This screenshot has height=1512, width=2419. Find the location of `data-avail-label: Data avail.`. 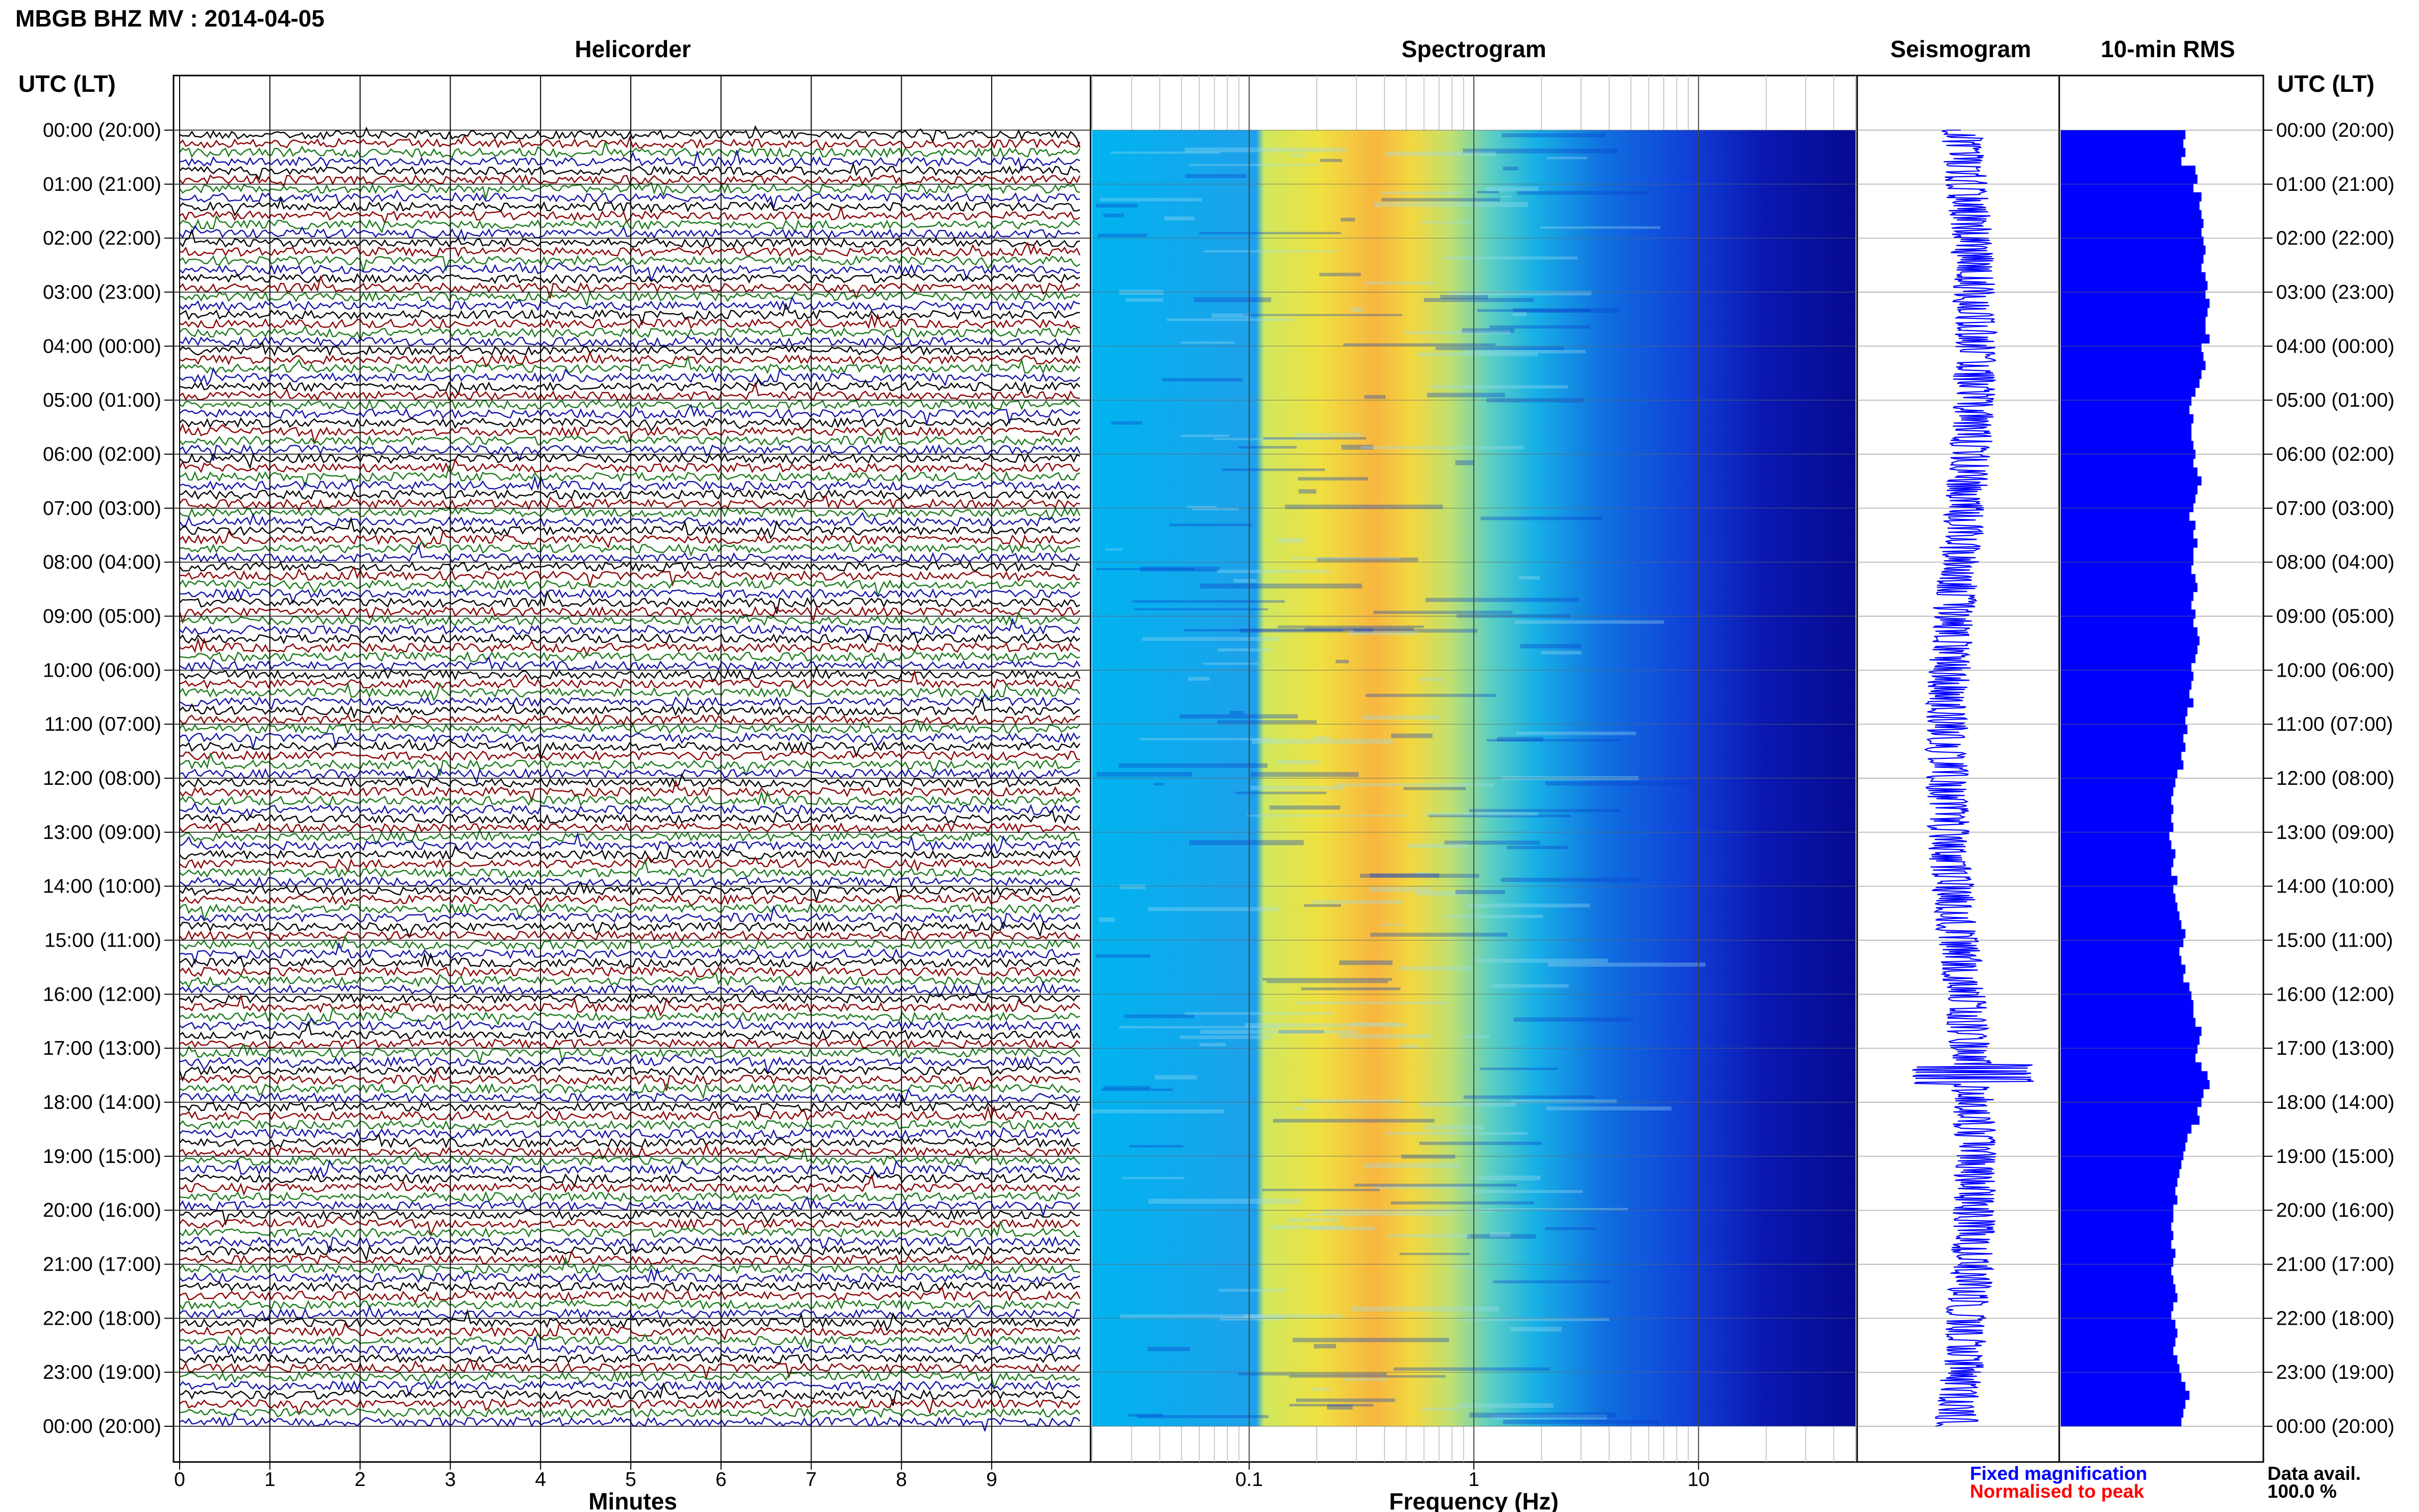

data-avail-label: Data avail. is located at coordinates (2314, 1473).